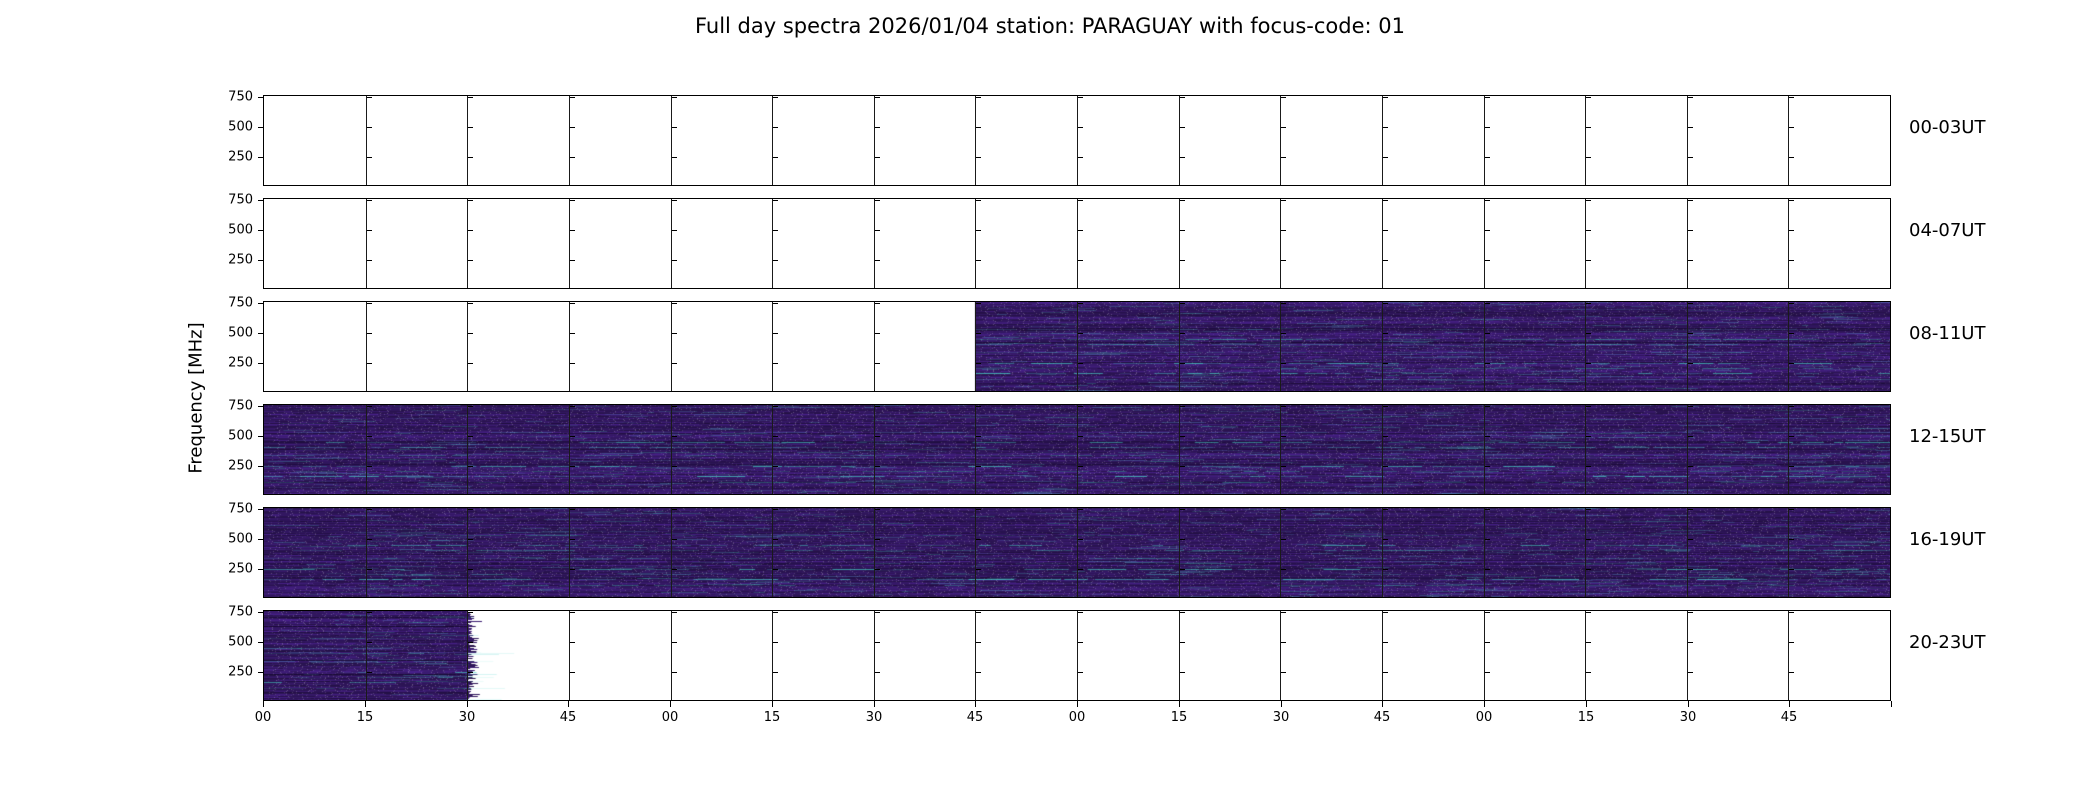 This screenshot has width=2100, height=800. What do you see at coordinates (1947, 333) in the screenshot?
I see `row-time-label: 08-11UT` at bounding box center [1947, 333].